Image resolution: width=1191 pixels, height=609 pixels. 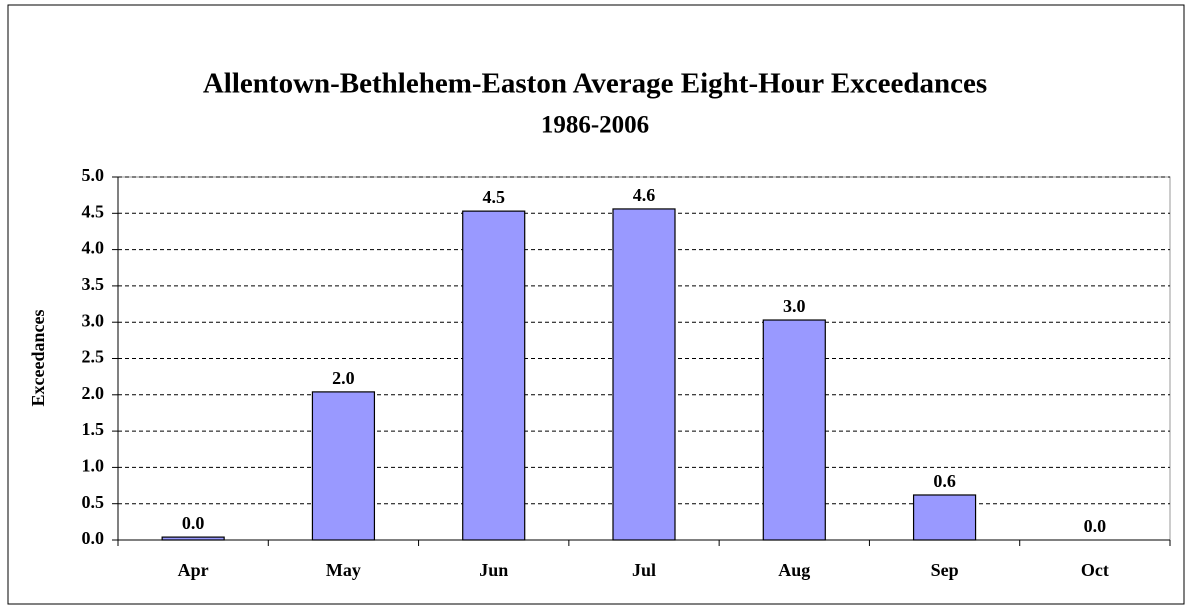 What do you see at coordinates (93, 502) in the screenshot?
I see `y-tick-label: 0.5` at bounding box center [93, 502].